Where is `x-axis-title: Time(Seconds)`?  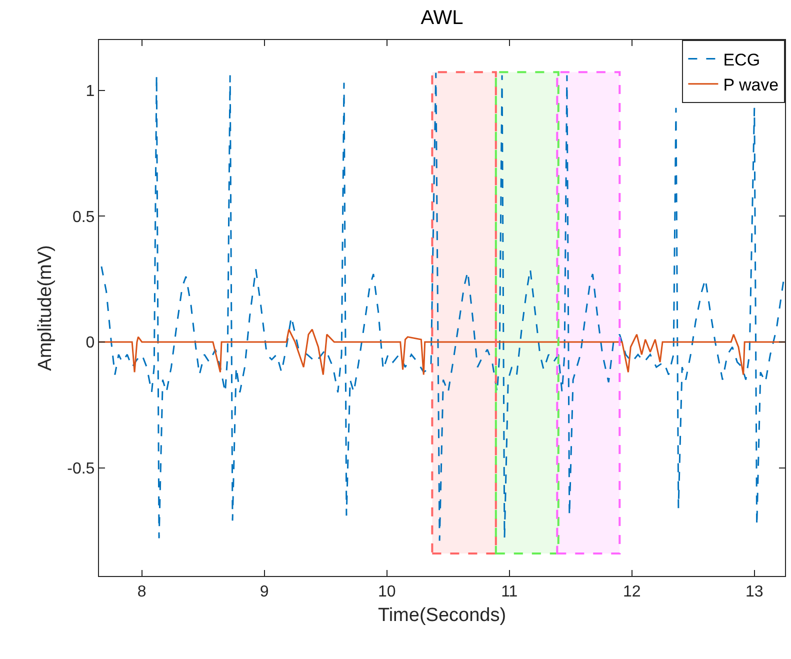 x-axis-title: Time(Seconds) is located at coordinates (442, 615).